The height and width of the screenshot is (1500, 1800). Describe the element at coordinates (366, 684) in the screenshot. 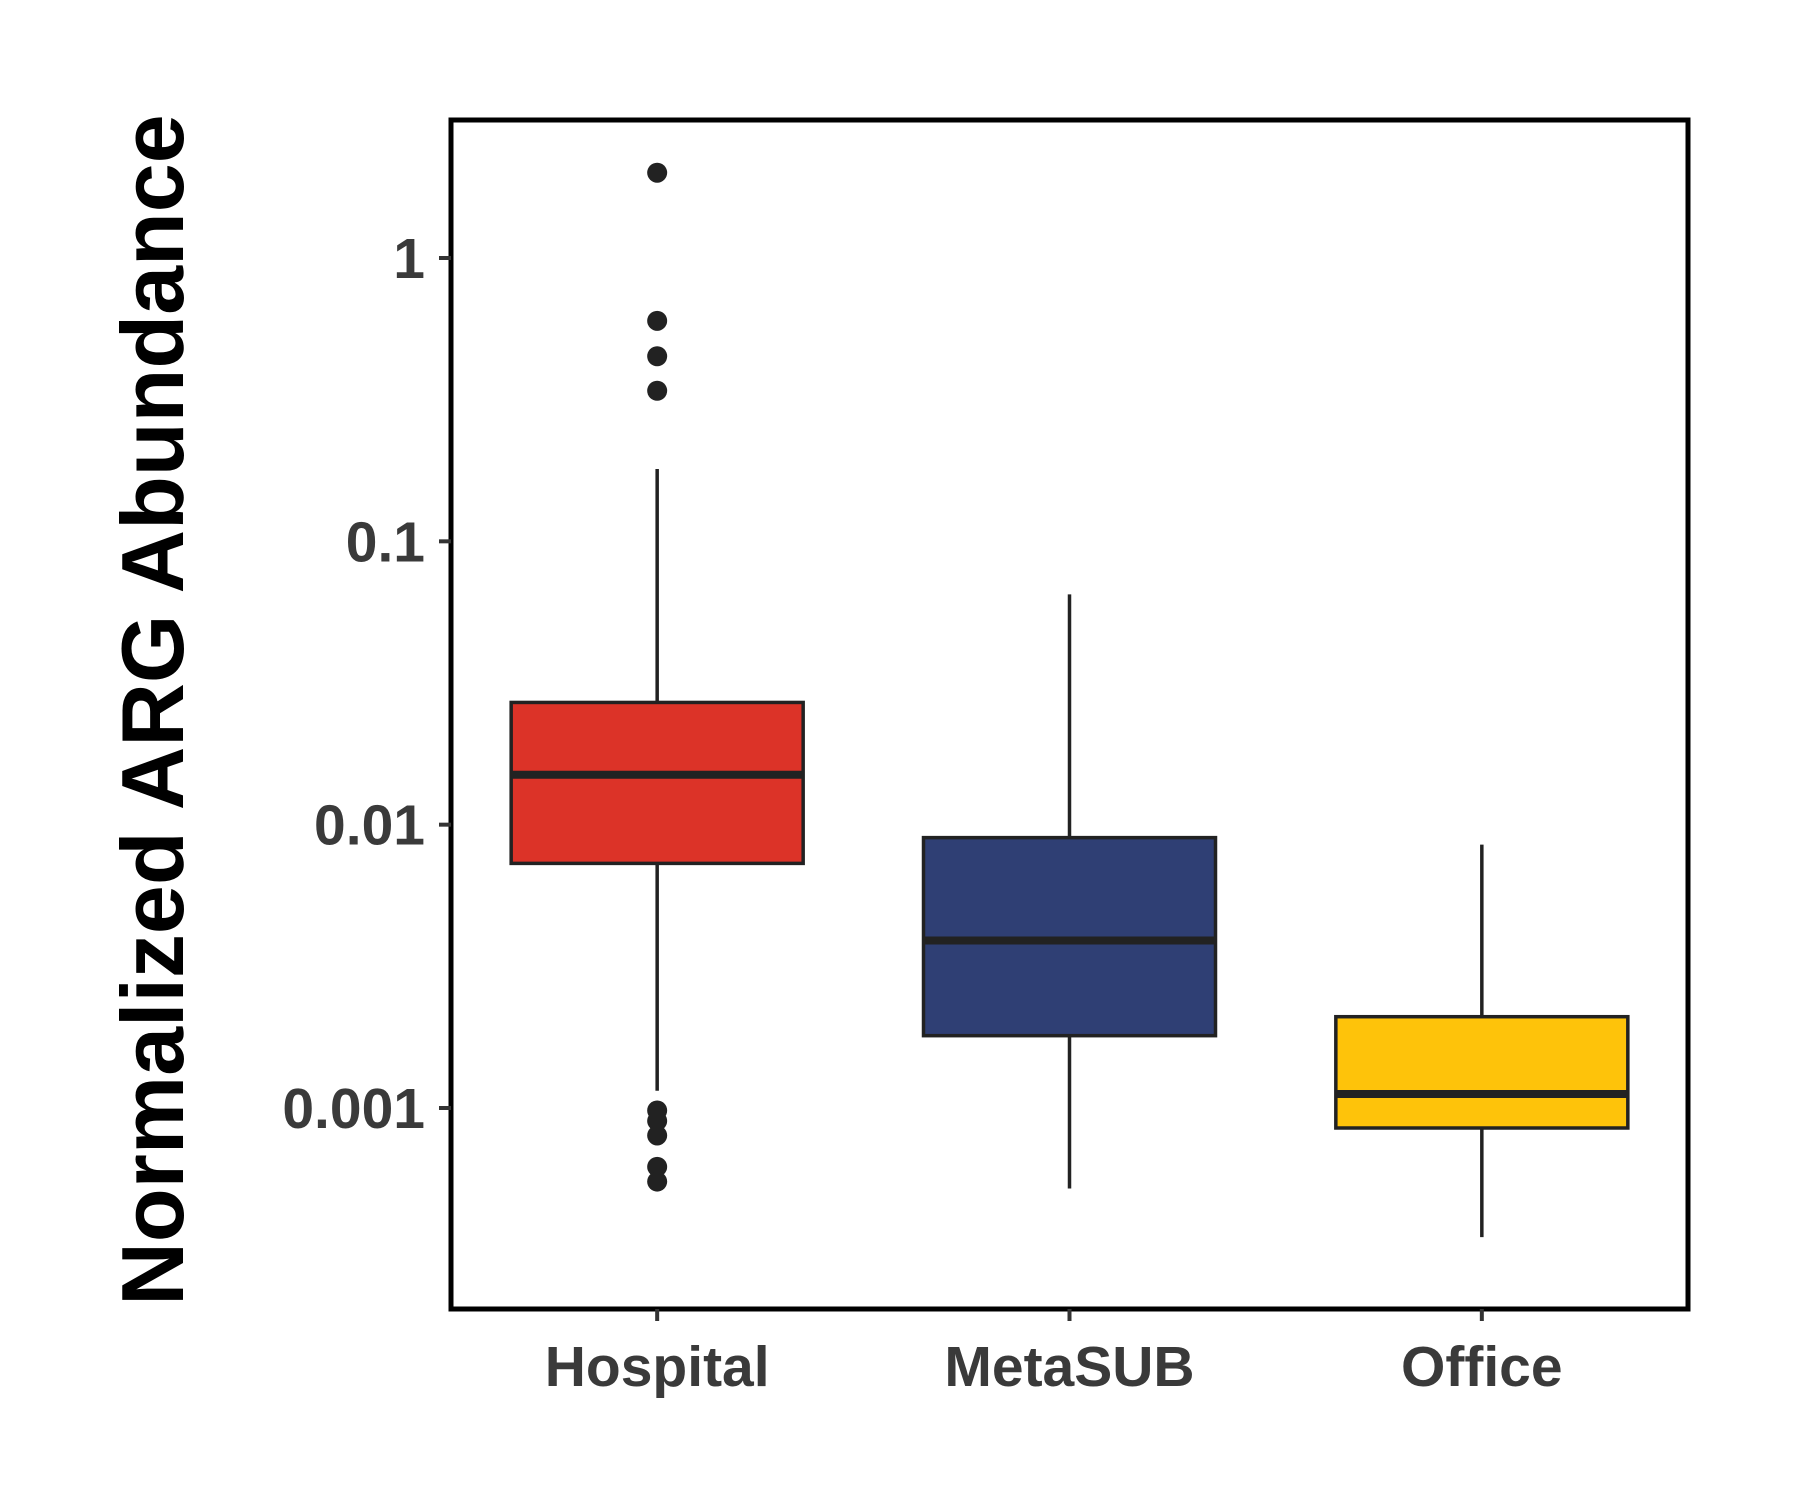

I see `y-axis: 0.001 0.01 0.1 1` at that location.